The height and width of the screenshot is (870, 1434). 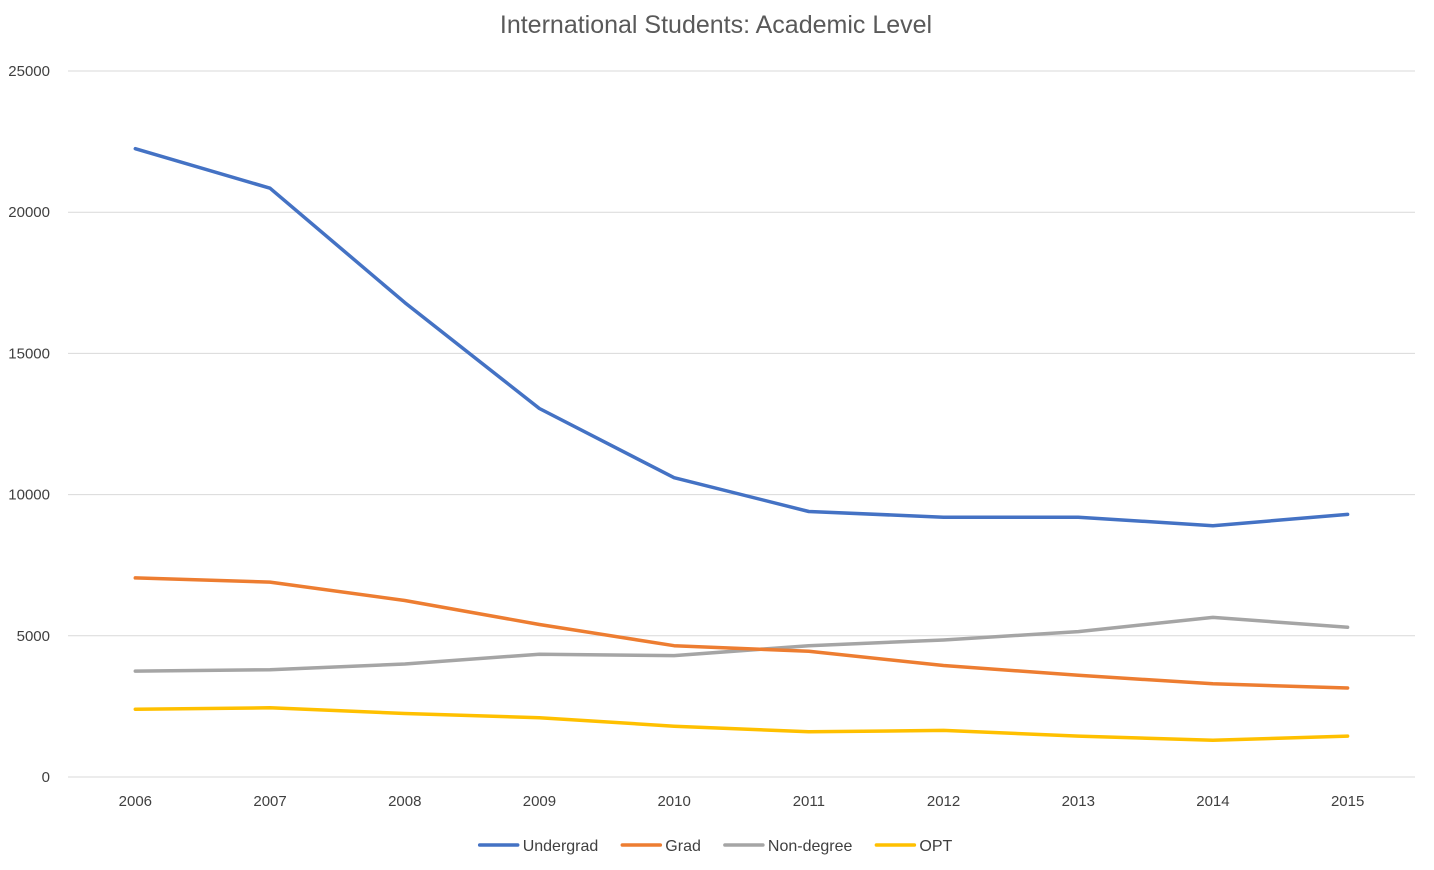 I want to click on series-line-opt, so click(x=741, y=724).